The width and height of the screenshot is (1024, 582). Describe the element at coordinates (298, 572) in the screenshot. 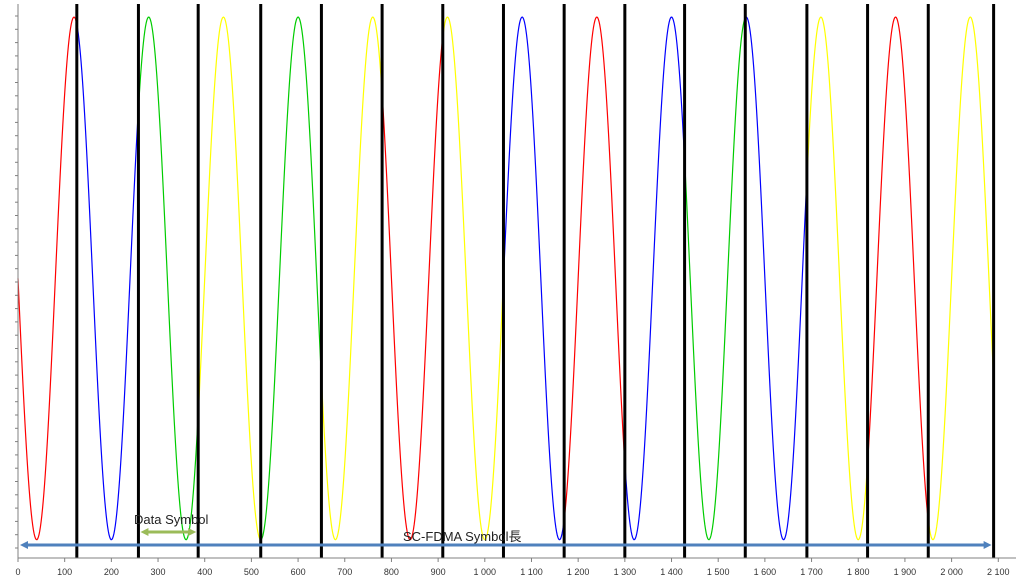

I see `x-tick-label: 600` at that location.